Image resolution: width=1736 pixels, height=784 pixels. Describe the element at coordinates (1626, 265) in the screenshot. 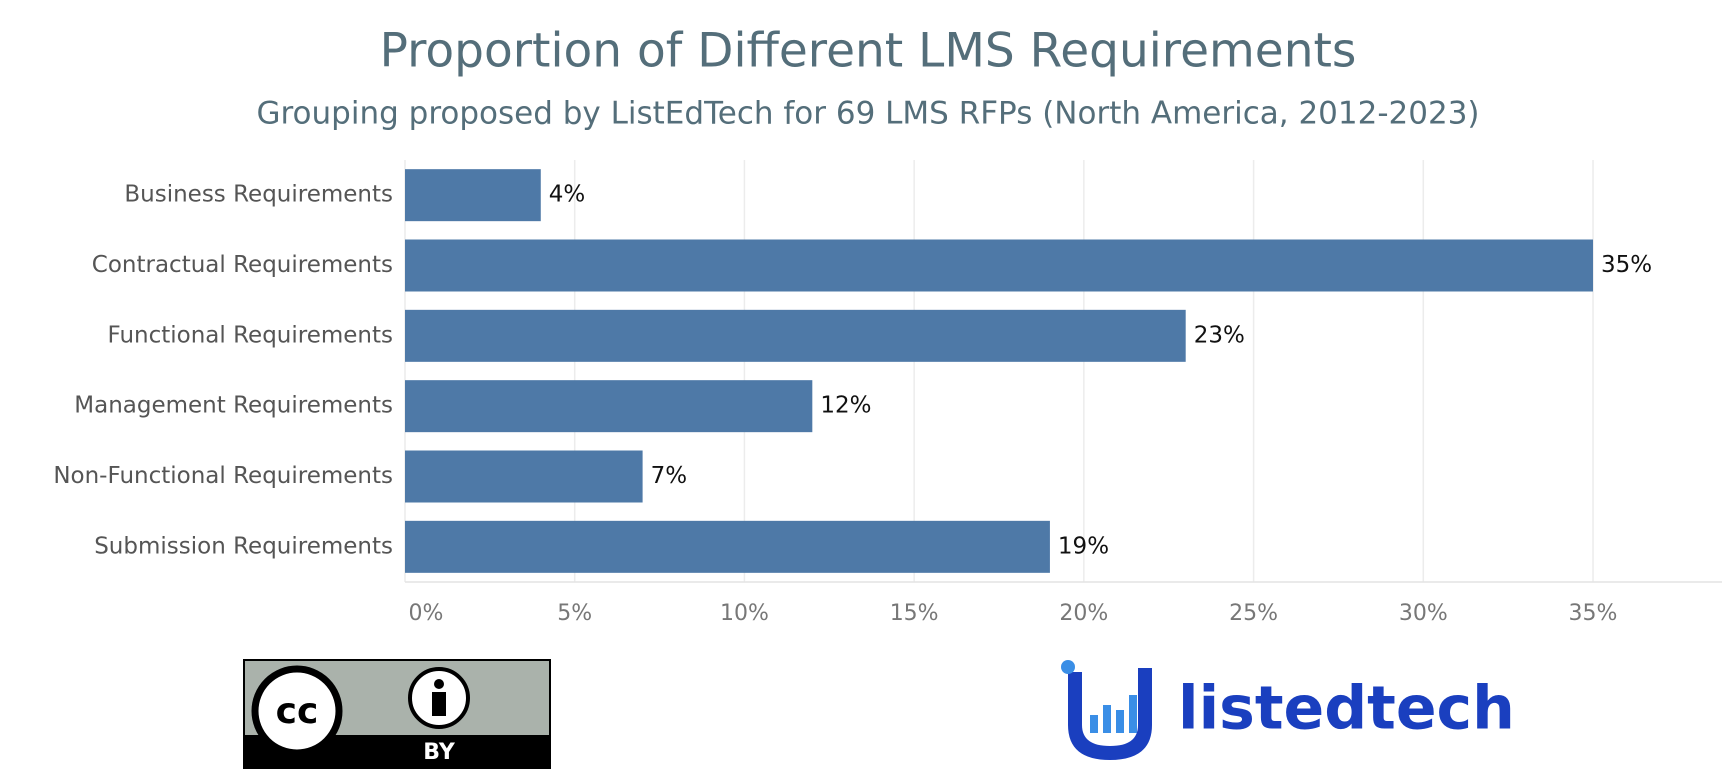

I see `data-label: 35%` at that location.